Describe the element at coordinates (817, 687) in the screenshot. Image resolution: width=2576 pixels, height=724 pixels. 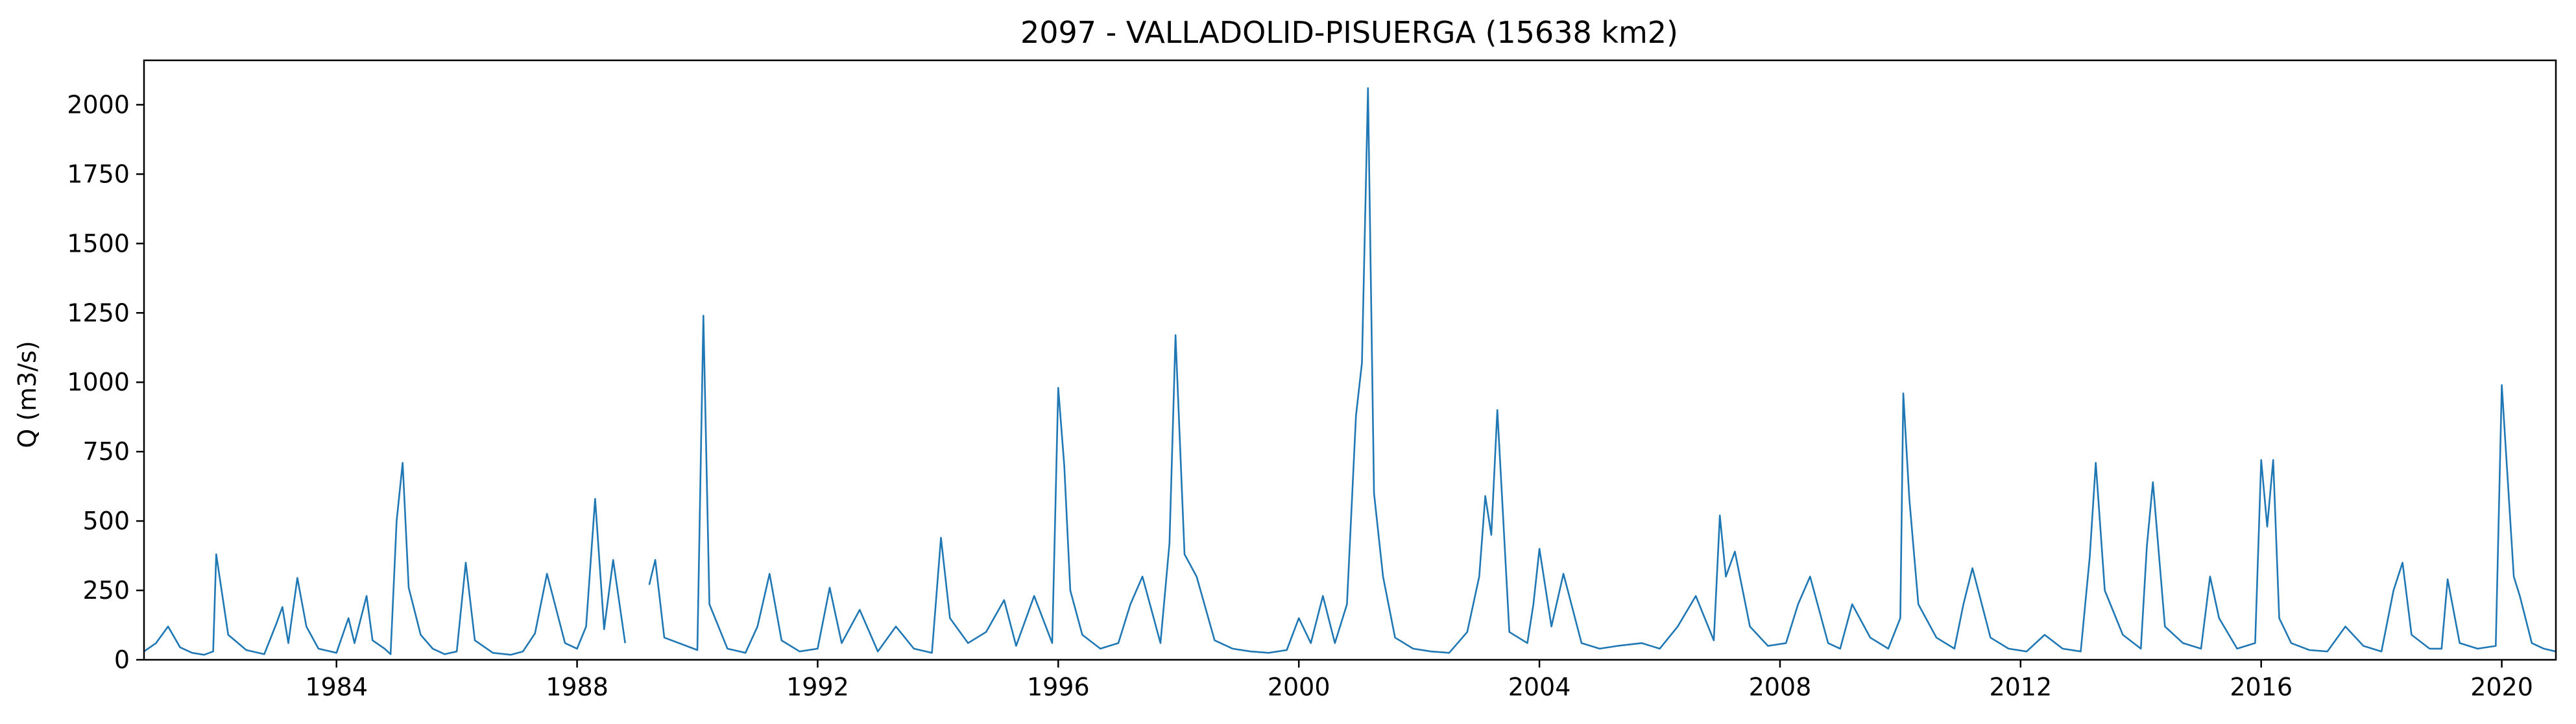
I see `x-tick-label: 1992` at that location.